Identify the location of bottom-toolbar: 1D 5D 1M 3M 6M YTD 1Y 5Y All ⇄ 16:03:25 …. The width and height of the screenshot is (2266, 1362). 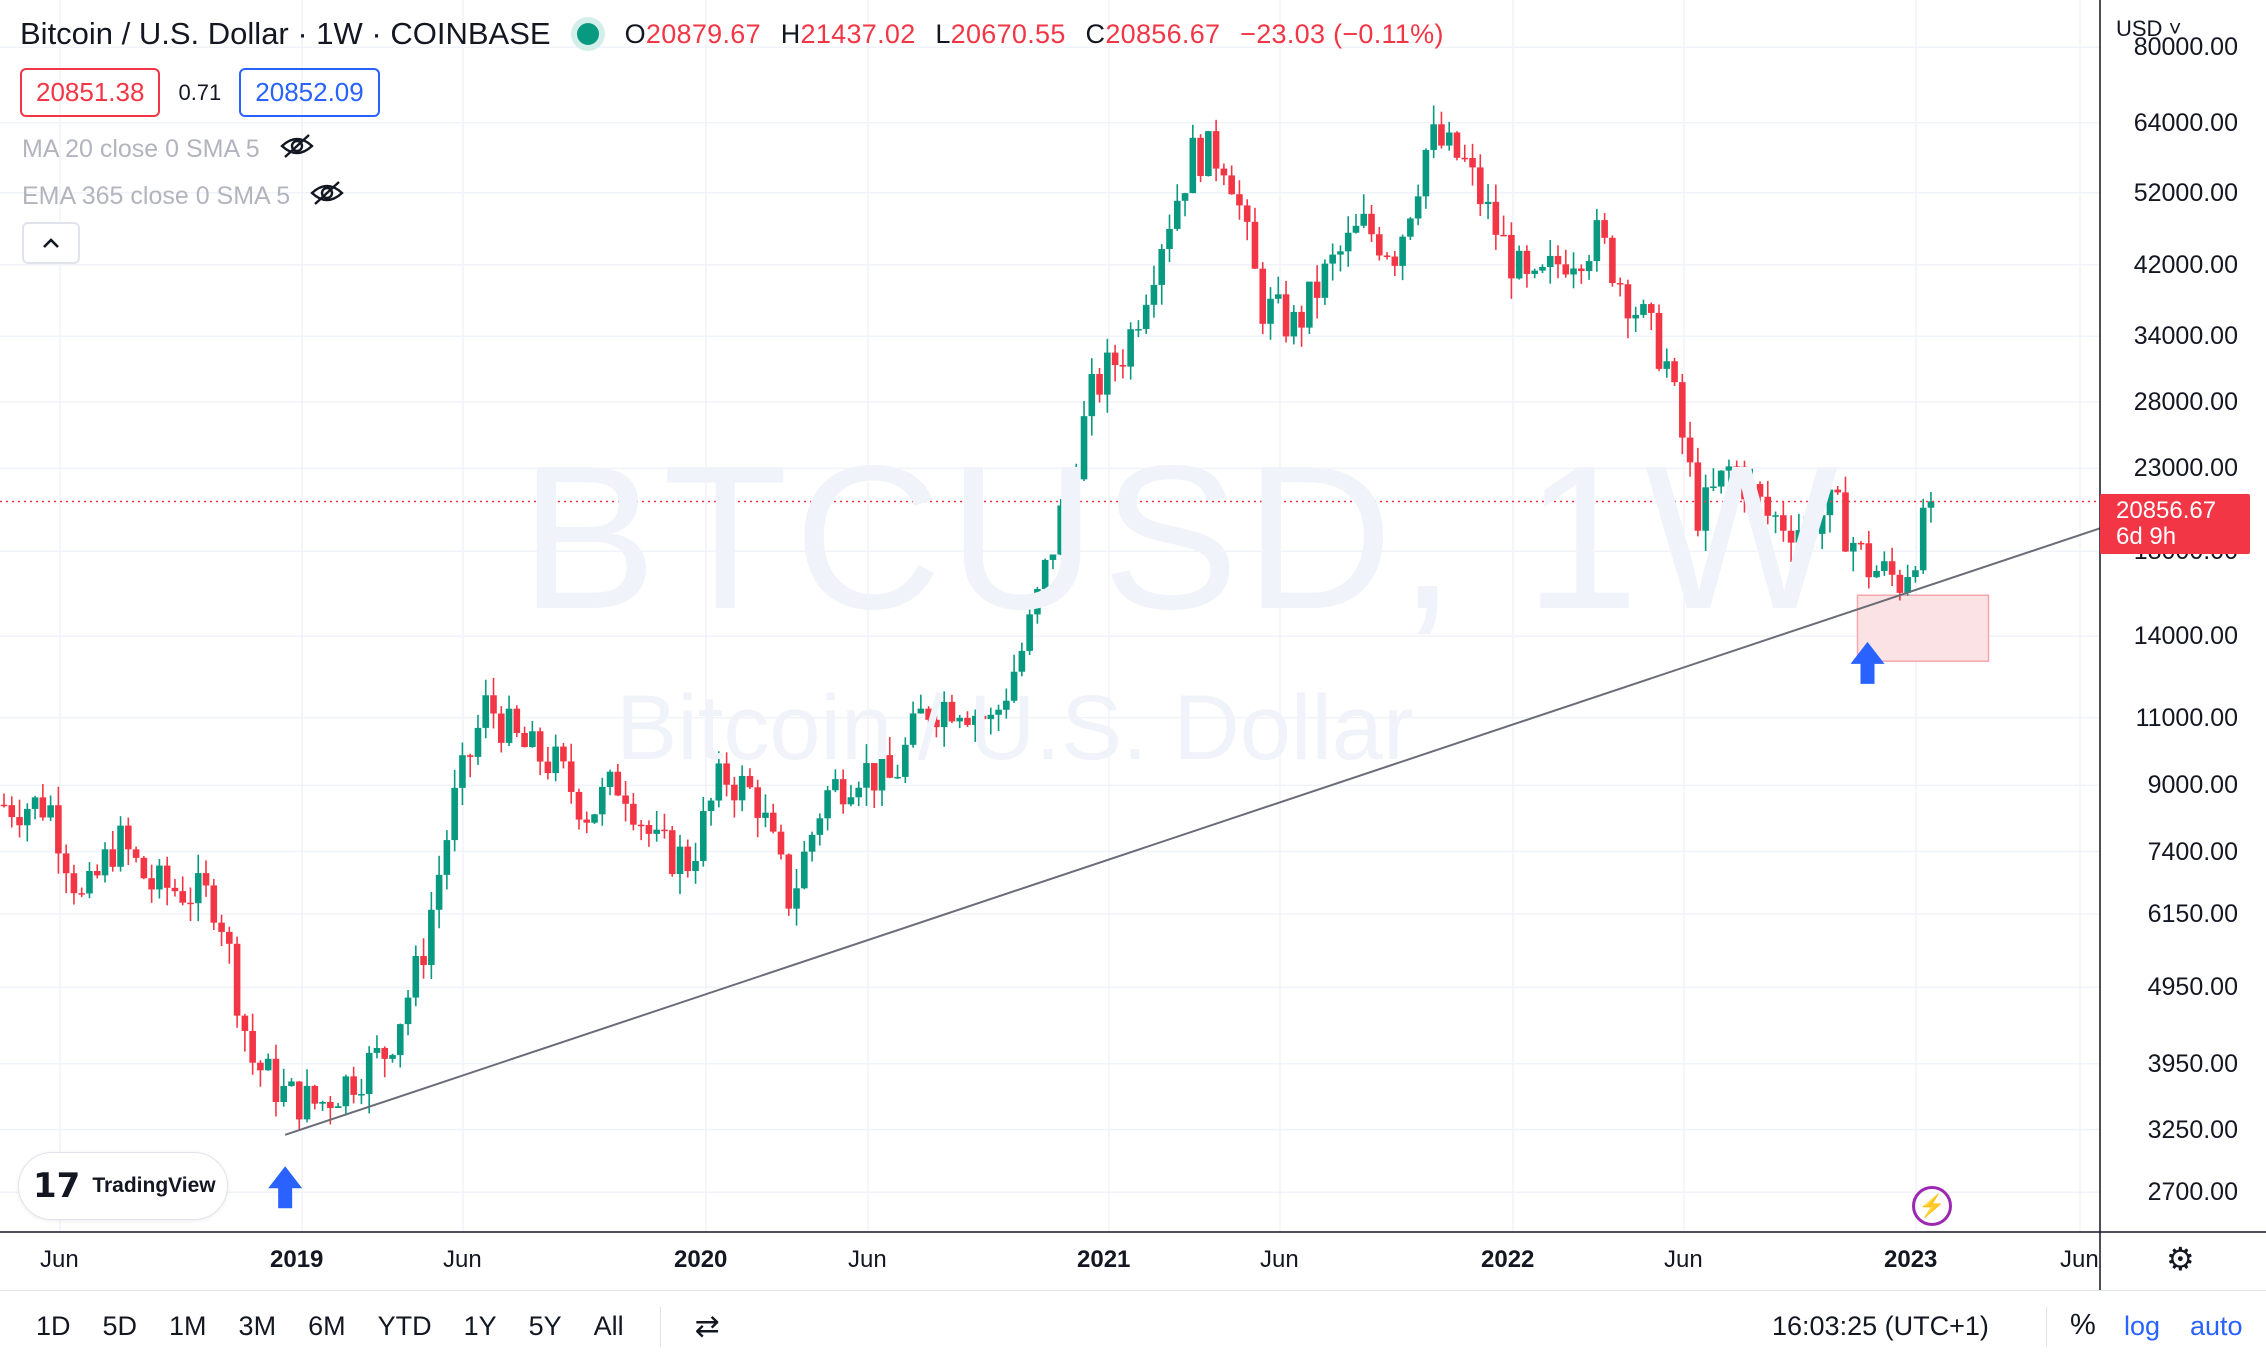
(1133, 1326).